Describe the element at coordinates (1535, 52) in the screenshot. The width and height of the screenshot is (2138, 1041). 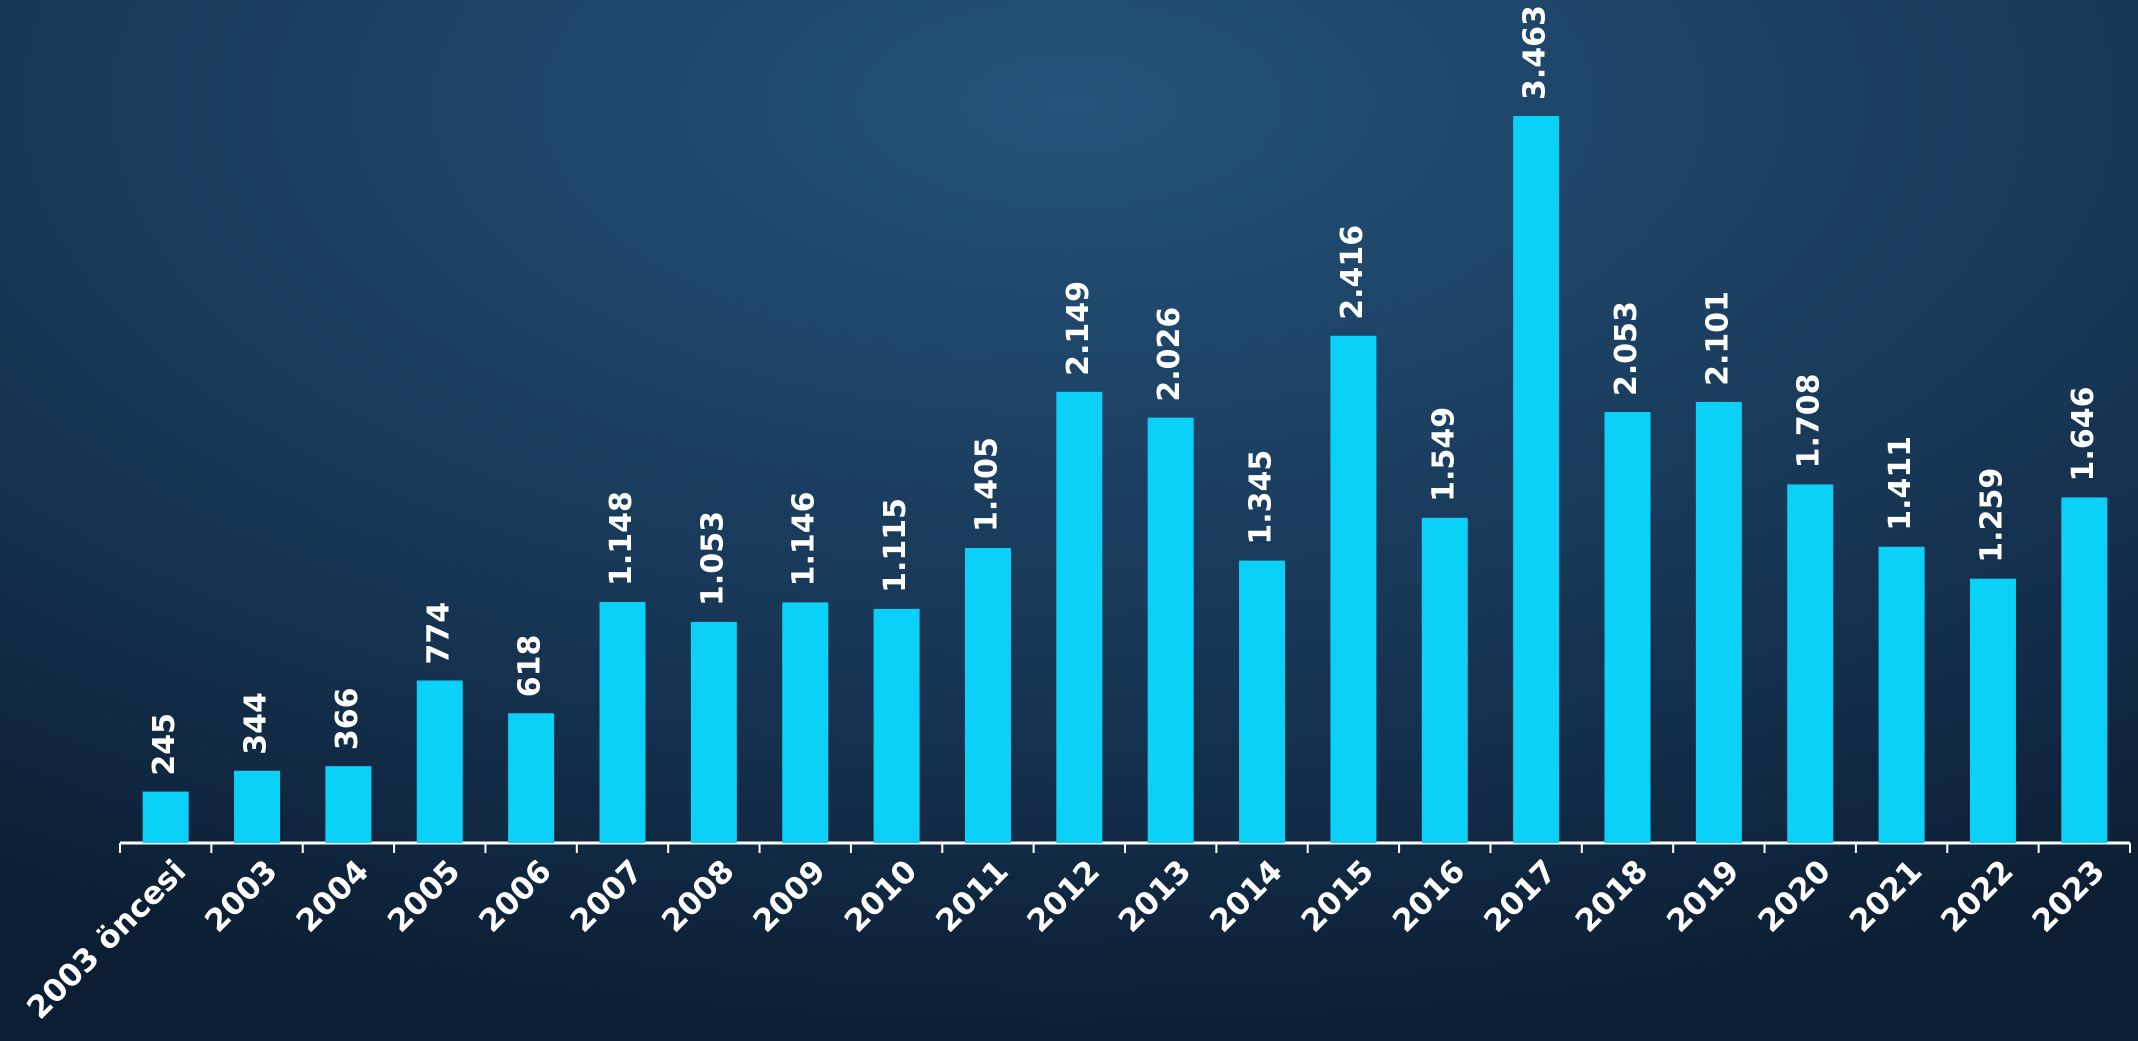
I see `value-label: 3.463` at that location.